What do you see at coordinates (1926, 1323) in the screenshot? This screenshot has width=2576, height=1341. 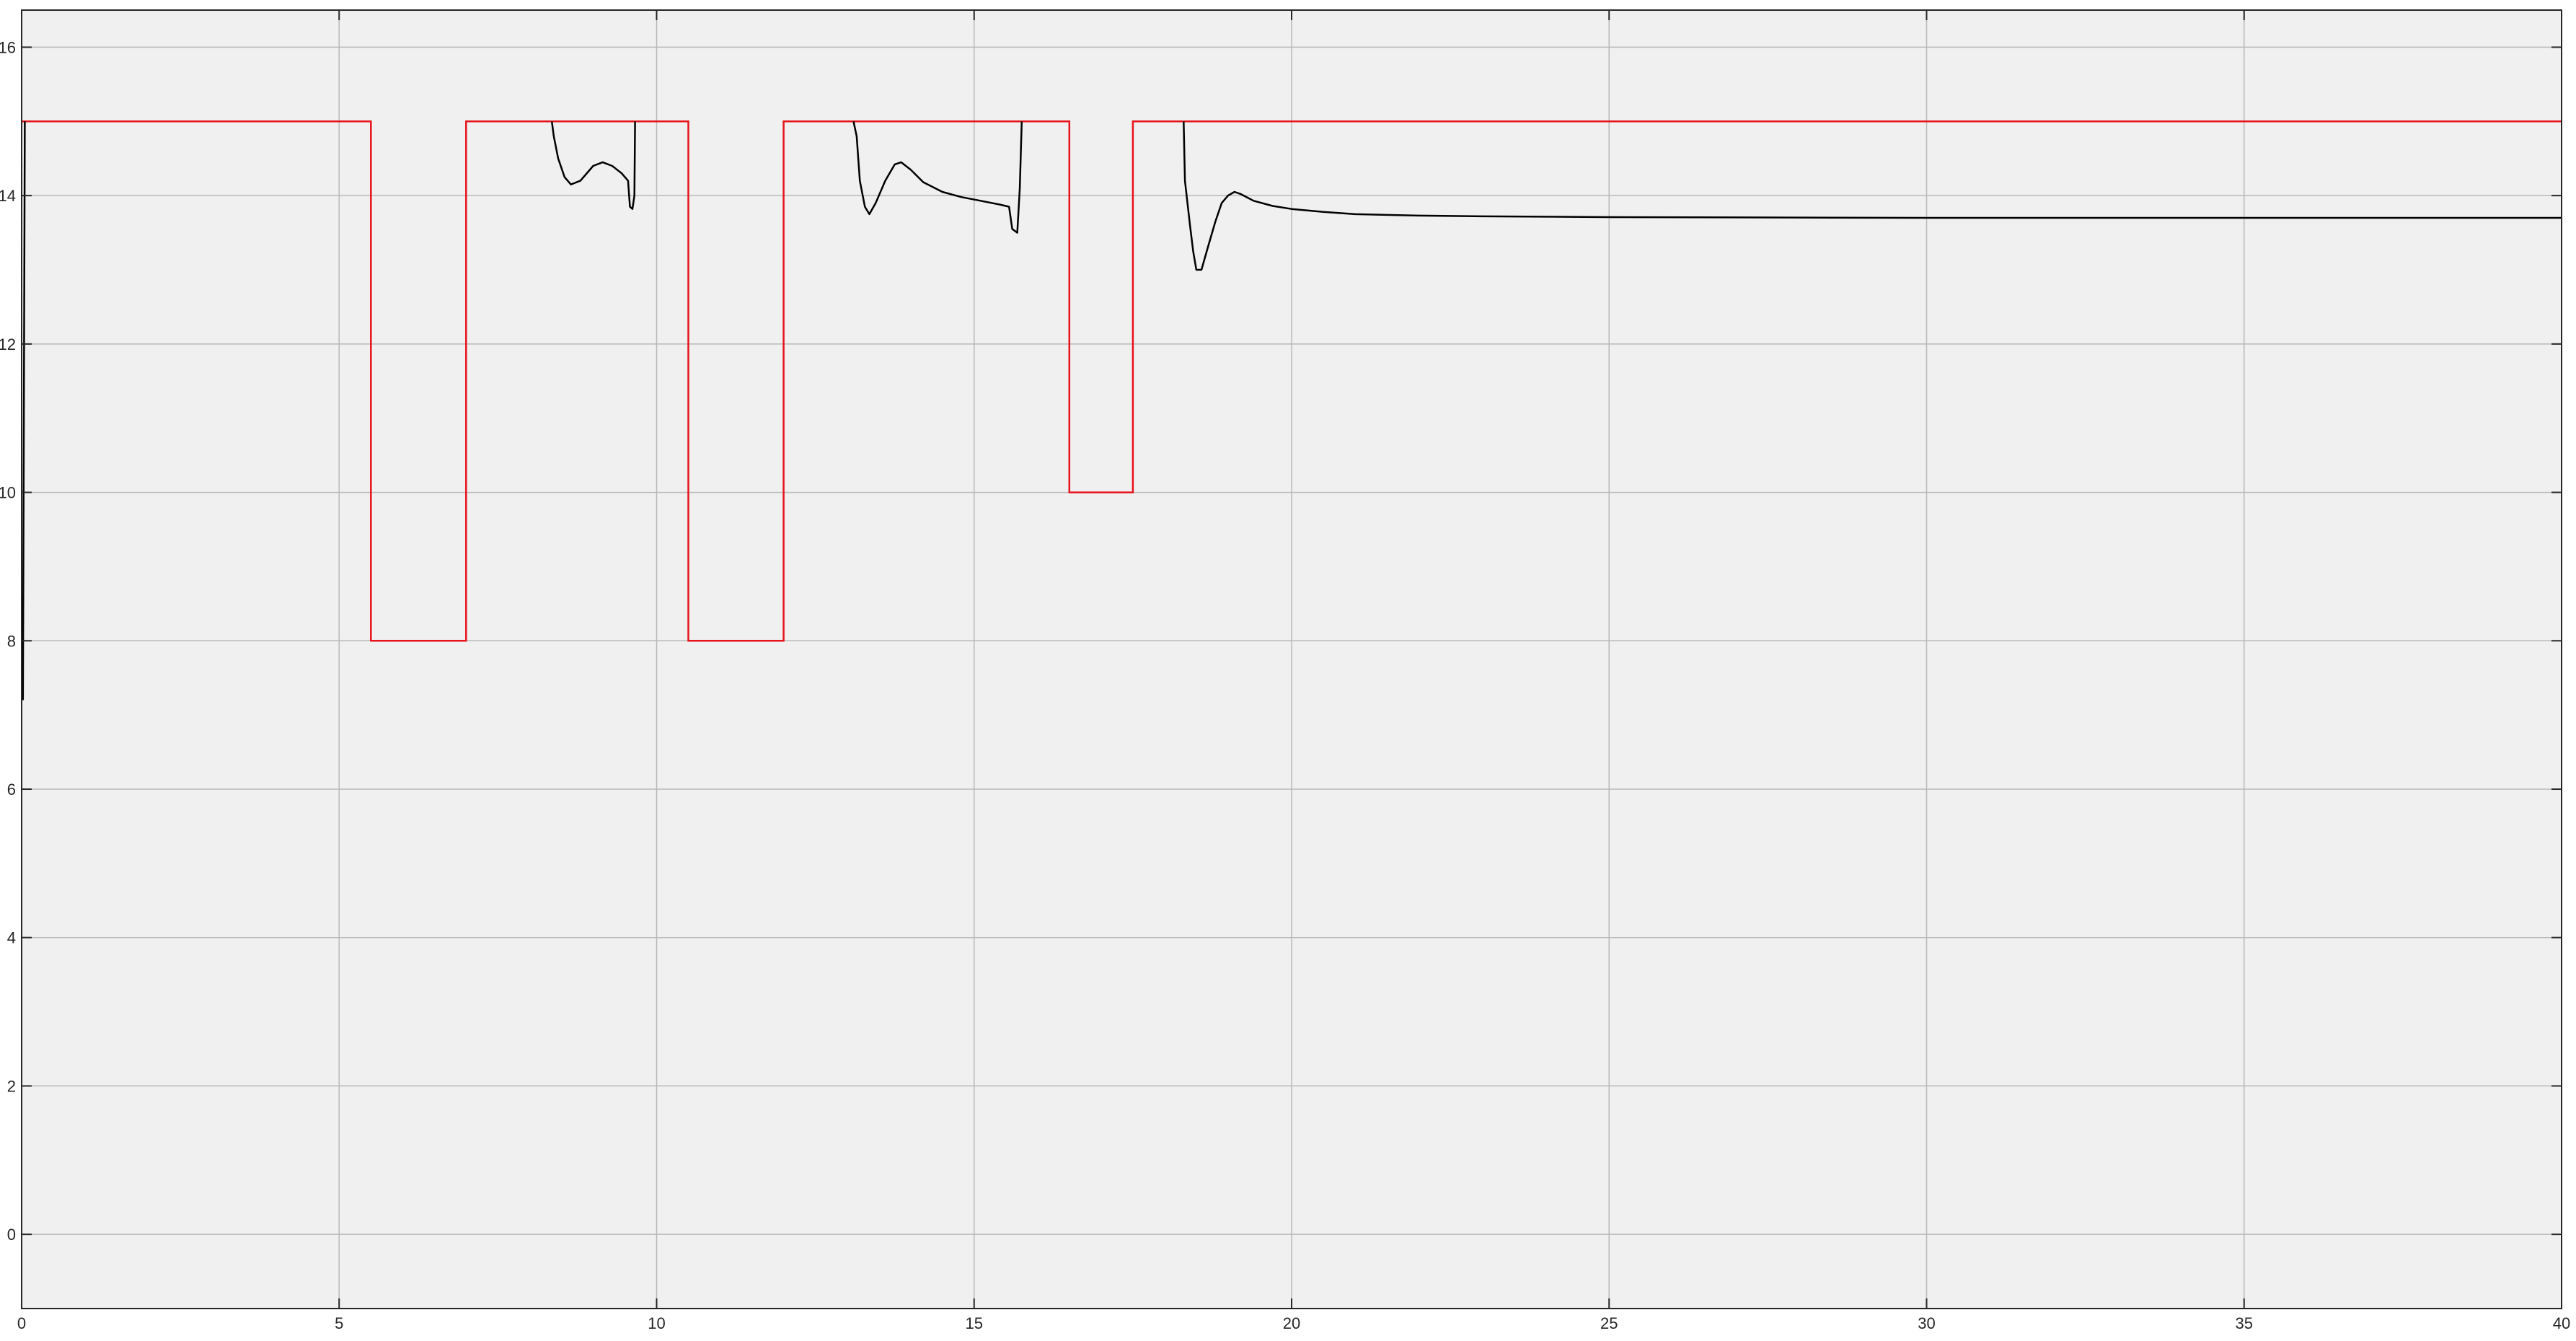 I see `x-tick-label: 30` at bounding box center [1926, 1323].